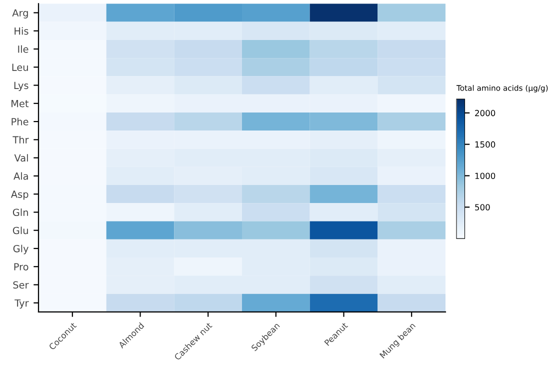 The image size is (550, 367). I want to click on y-tick-label: Leu, so click(20, 67).